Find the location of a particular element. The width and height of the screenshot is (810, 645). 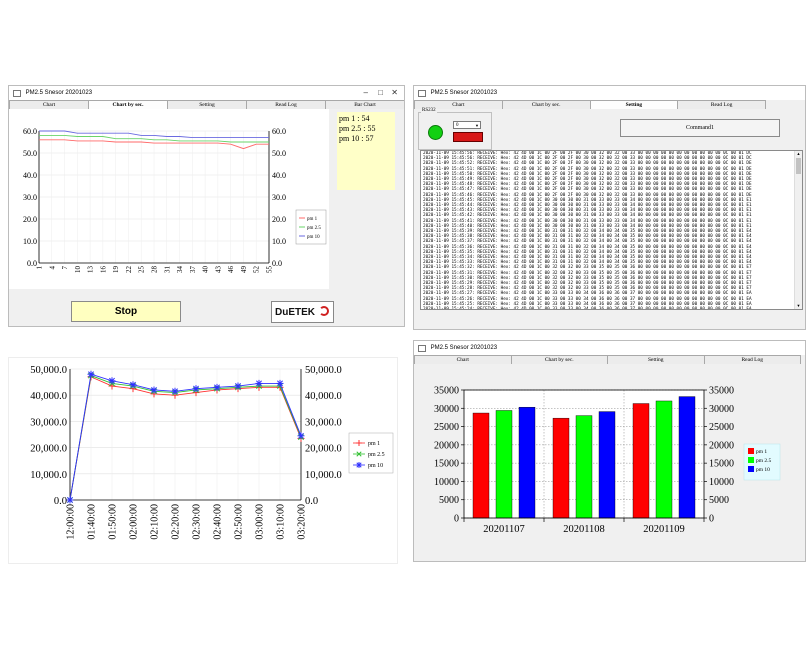

x-tick-label: 31 is located at coordinates (167, 270).